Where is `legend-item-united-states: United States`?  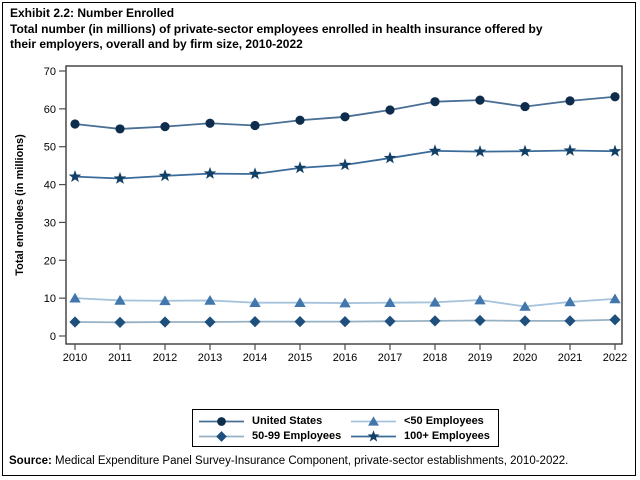 legend-item-united-states: United States is located at coordinates (274, 421).